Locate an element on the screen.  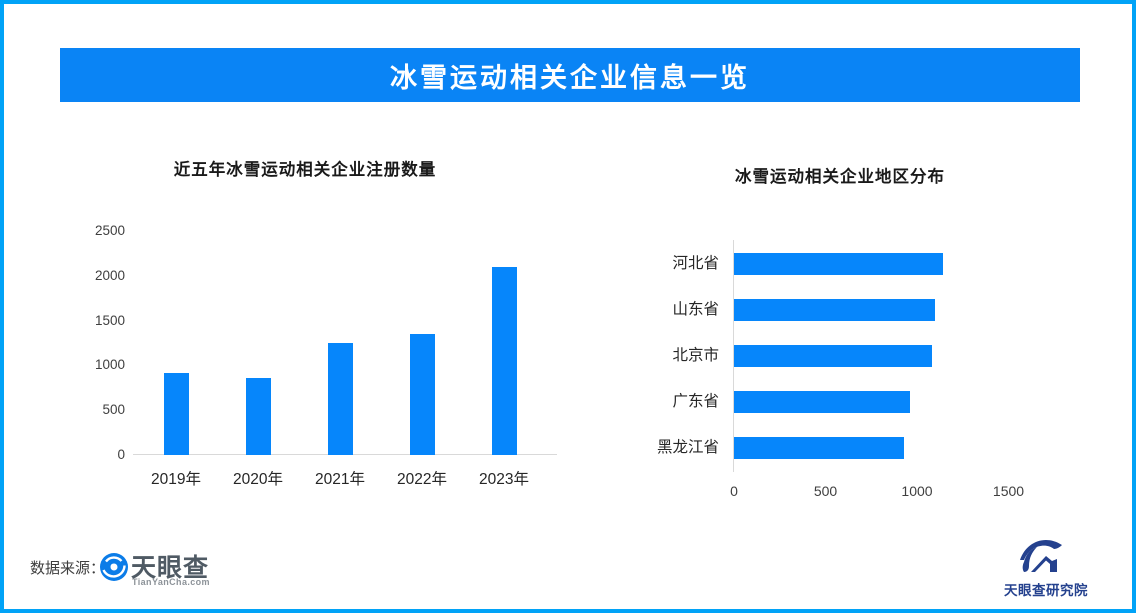
registration-chart-title: 近五年冰雪运动相关企业注册数量 is located at coordinates (305, 170).